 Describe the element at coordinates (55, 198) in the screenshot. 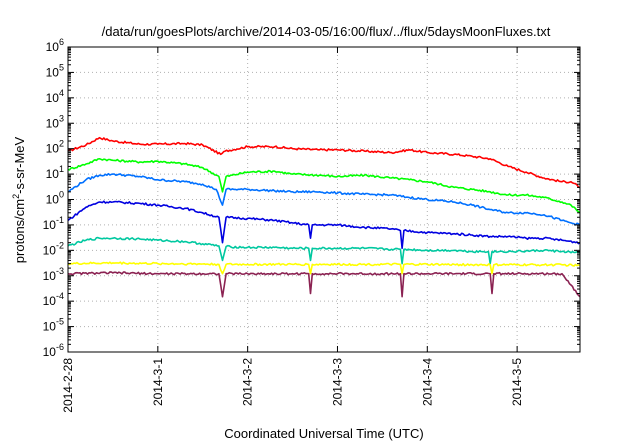

I see `y-tick-label: 10⁰` at that location.